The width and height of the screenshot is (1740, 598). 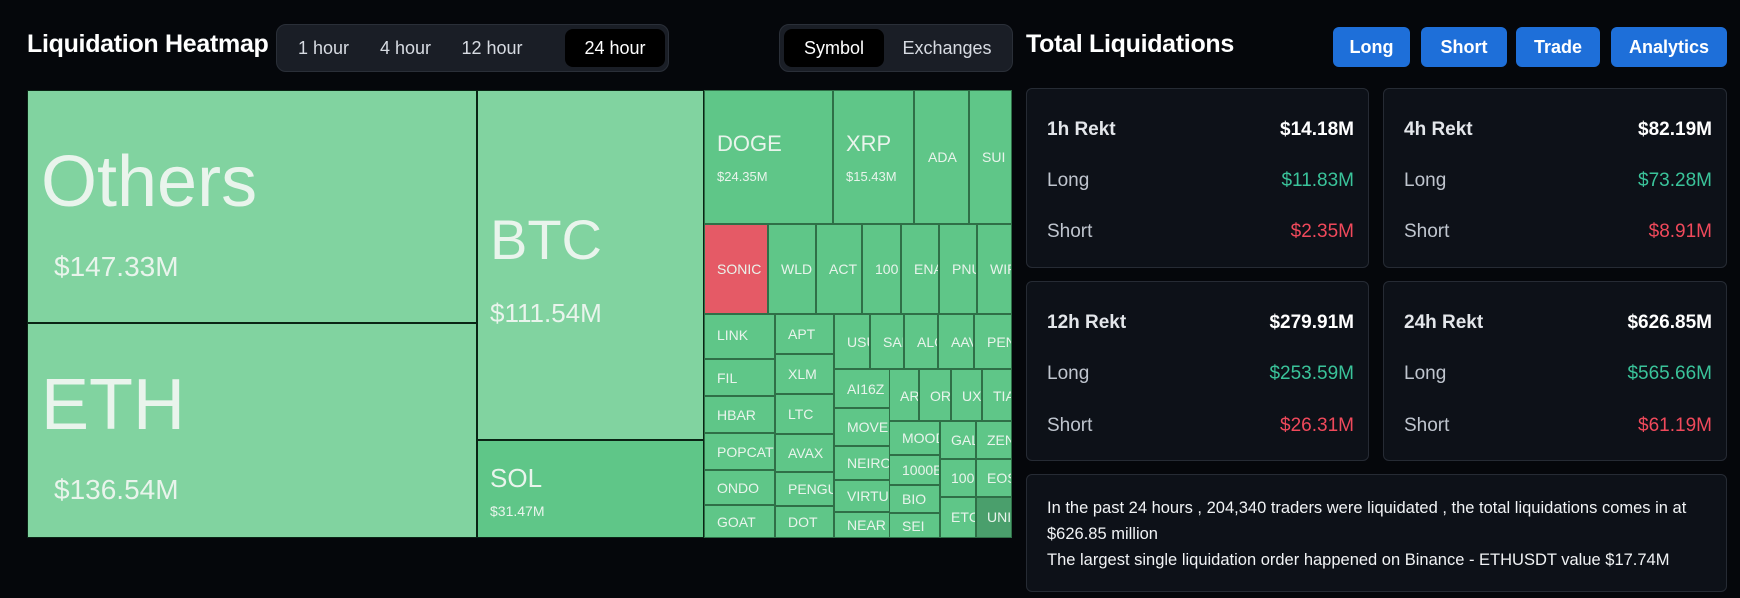 I want to click on heatmap-tile-ar: AR, so click(x=904, y=395).